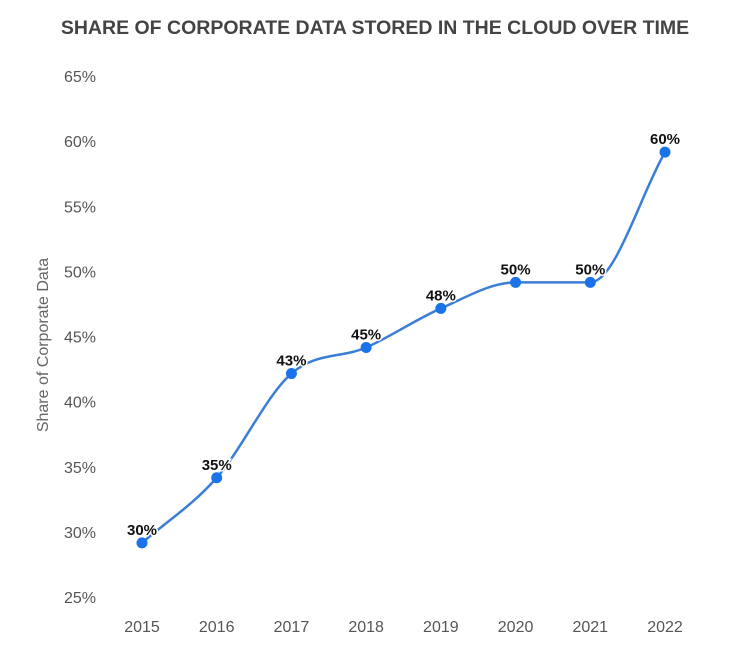  Describe the element at coordinates (441, 627) in the screenshot. I see `x-tick-label: 2019` at that location.